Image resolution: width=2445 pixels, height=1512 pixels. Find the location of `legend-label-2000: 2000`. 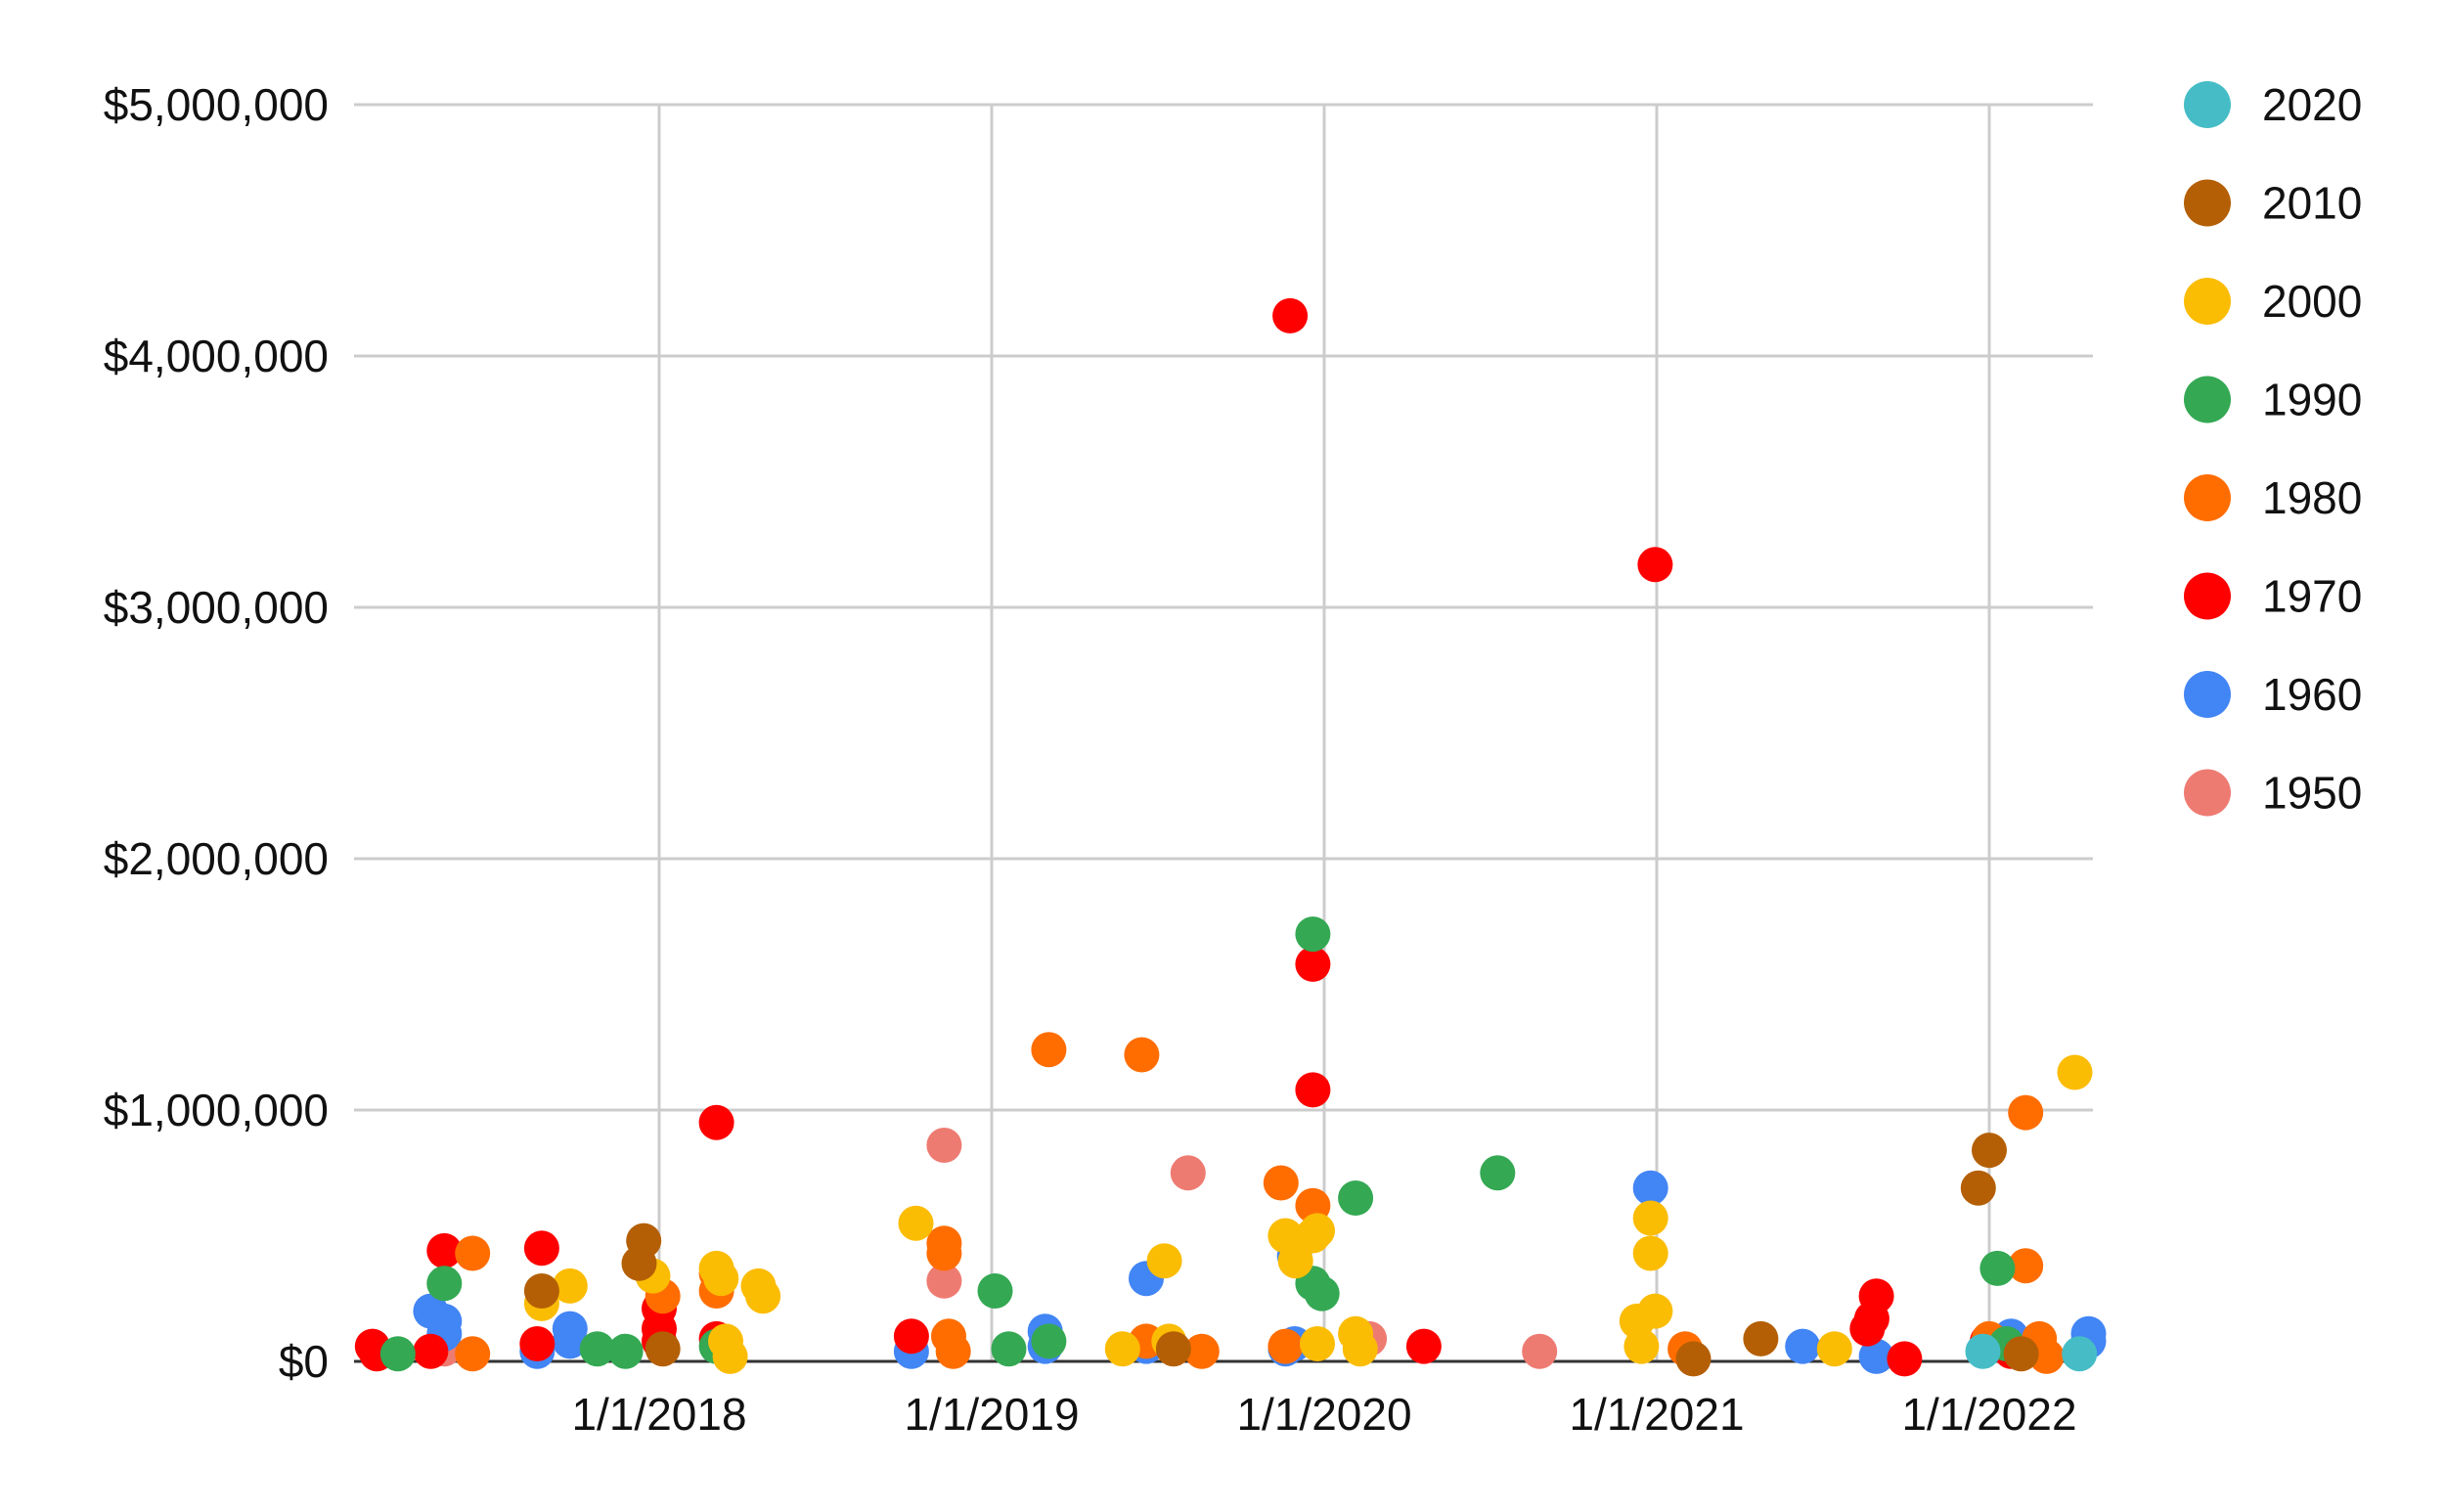

legend-label-2000: 2000 is located at coordinates (2312, 302).